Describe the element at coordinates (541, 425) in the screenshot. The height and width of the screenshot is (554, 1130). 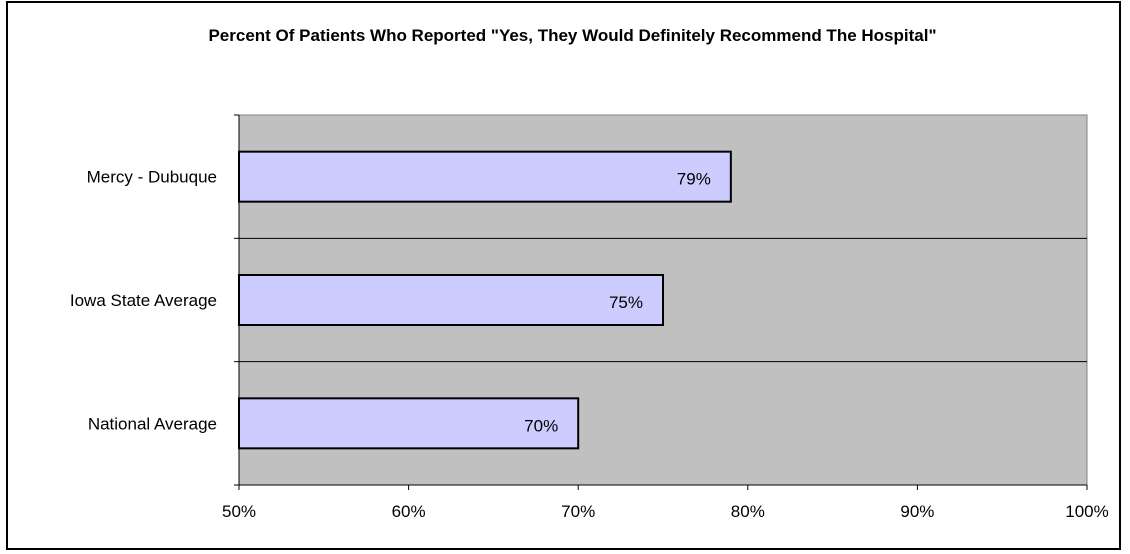
I see `data-label: 70%` at that location.